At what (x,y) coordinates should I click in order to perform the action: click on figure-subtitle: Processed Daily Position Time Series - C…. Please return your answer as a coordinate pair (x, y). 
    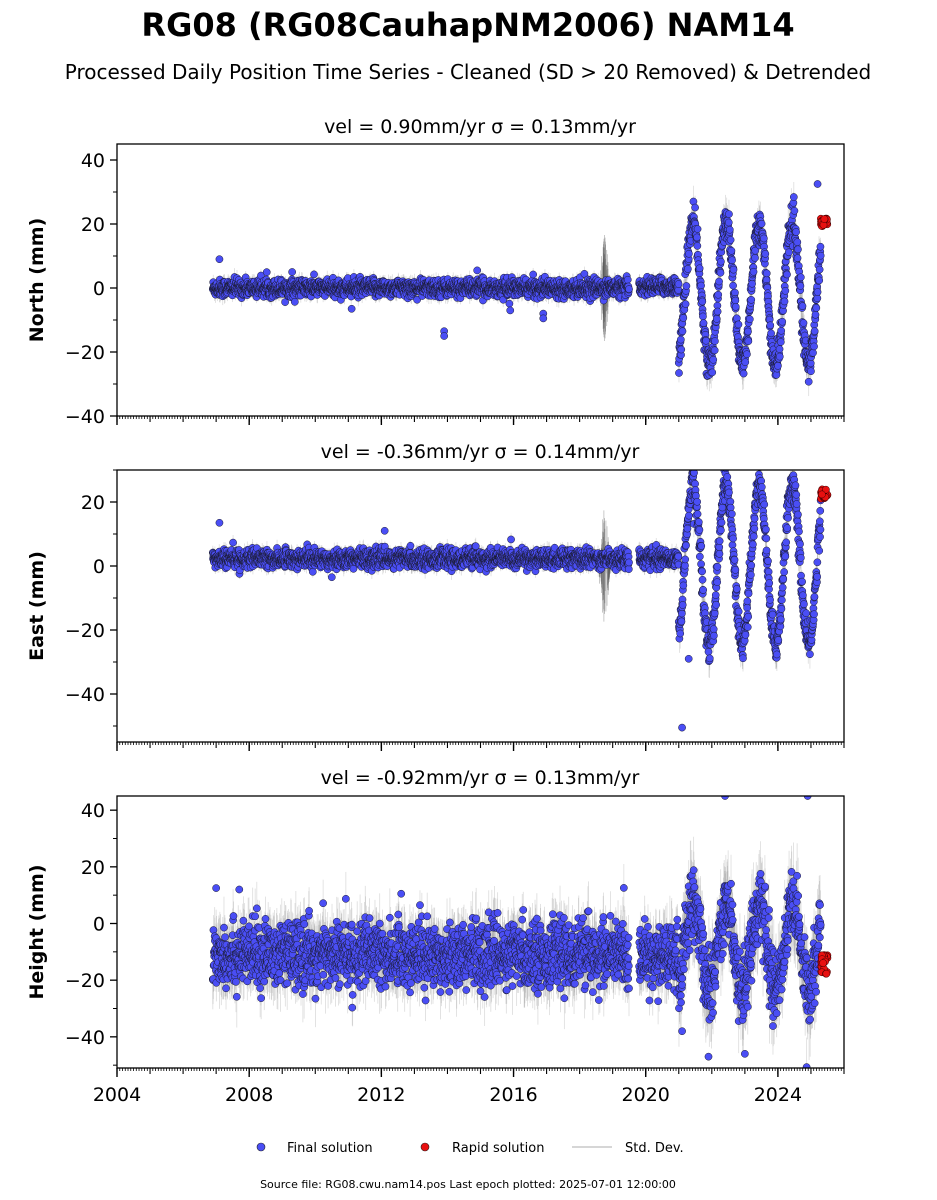
    Looking at the image, I should click on (468, 72).